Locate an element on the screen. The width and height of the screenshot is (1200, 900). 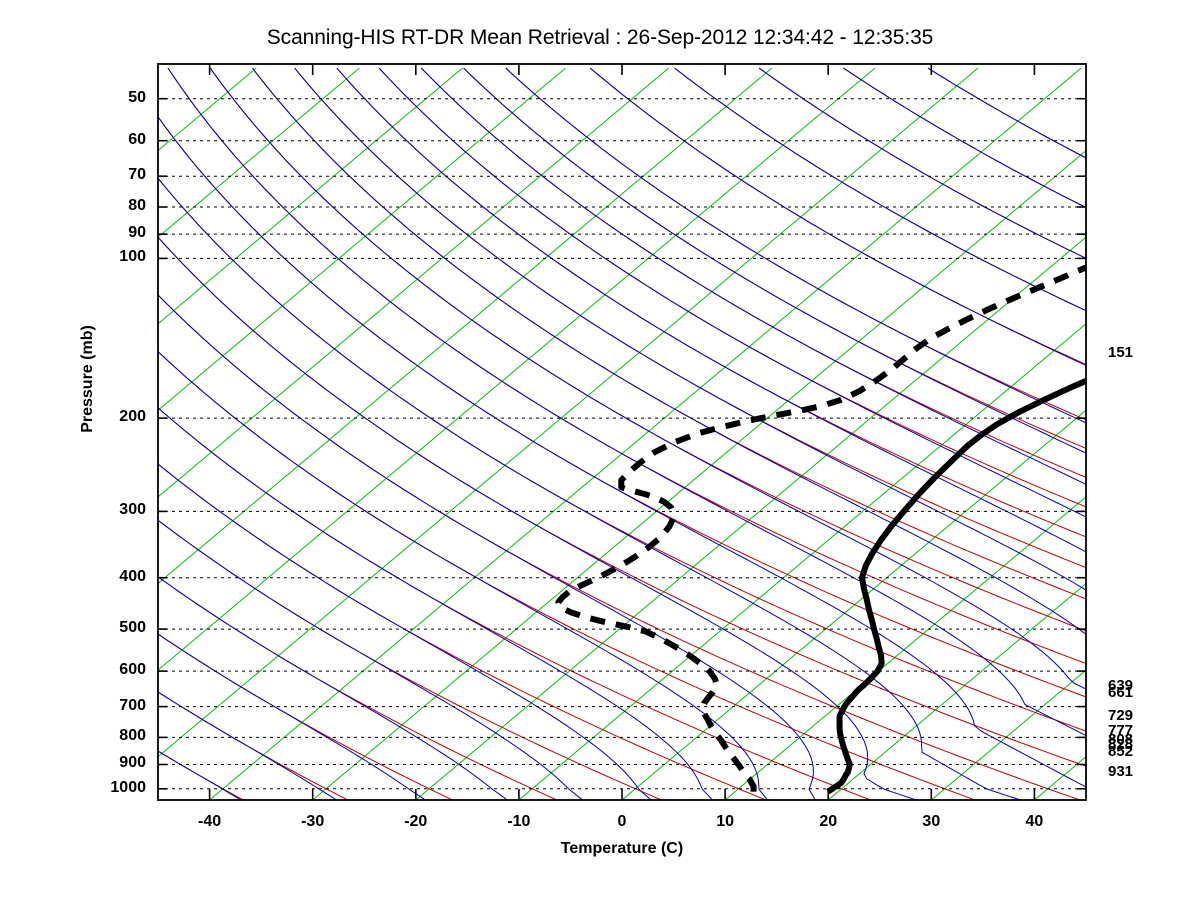
y-tick-label: 80 is located at coordinates (137, 205).